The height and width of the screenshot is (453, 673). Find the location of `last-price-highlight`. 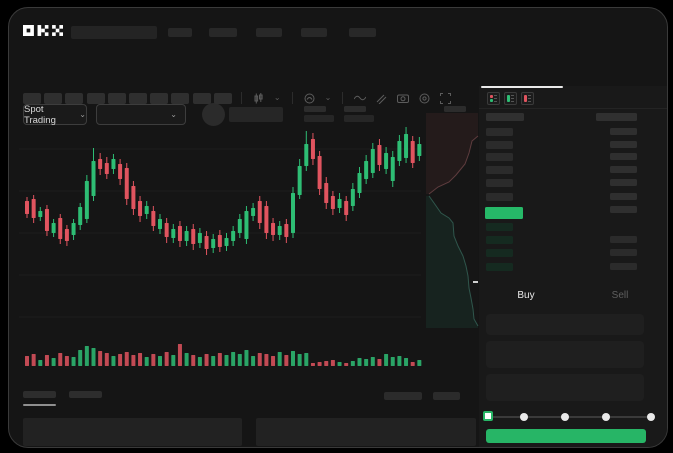

last-price-highlight is located at coordinates (504, 213).